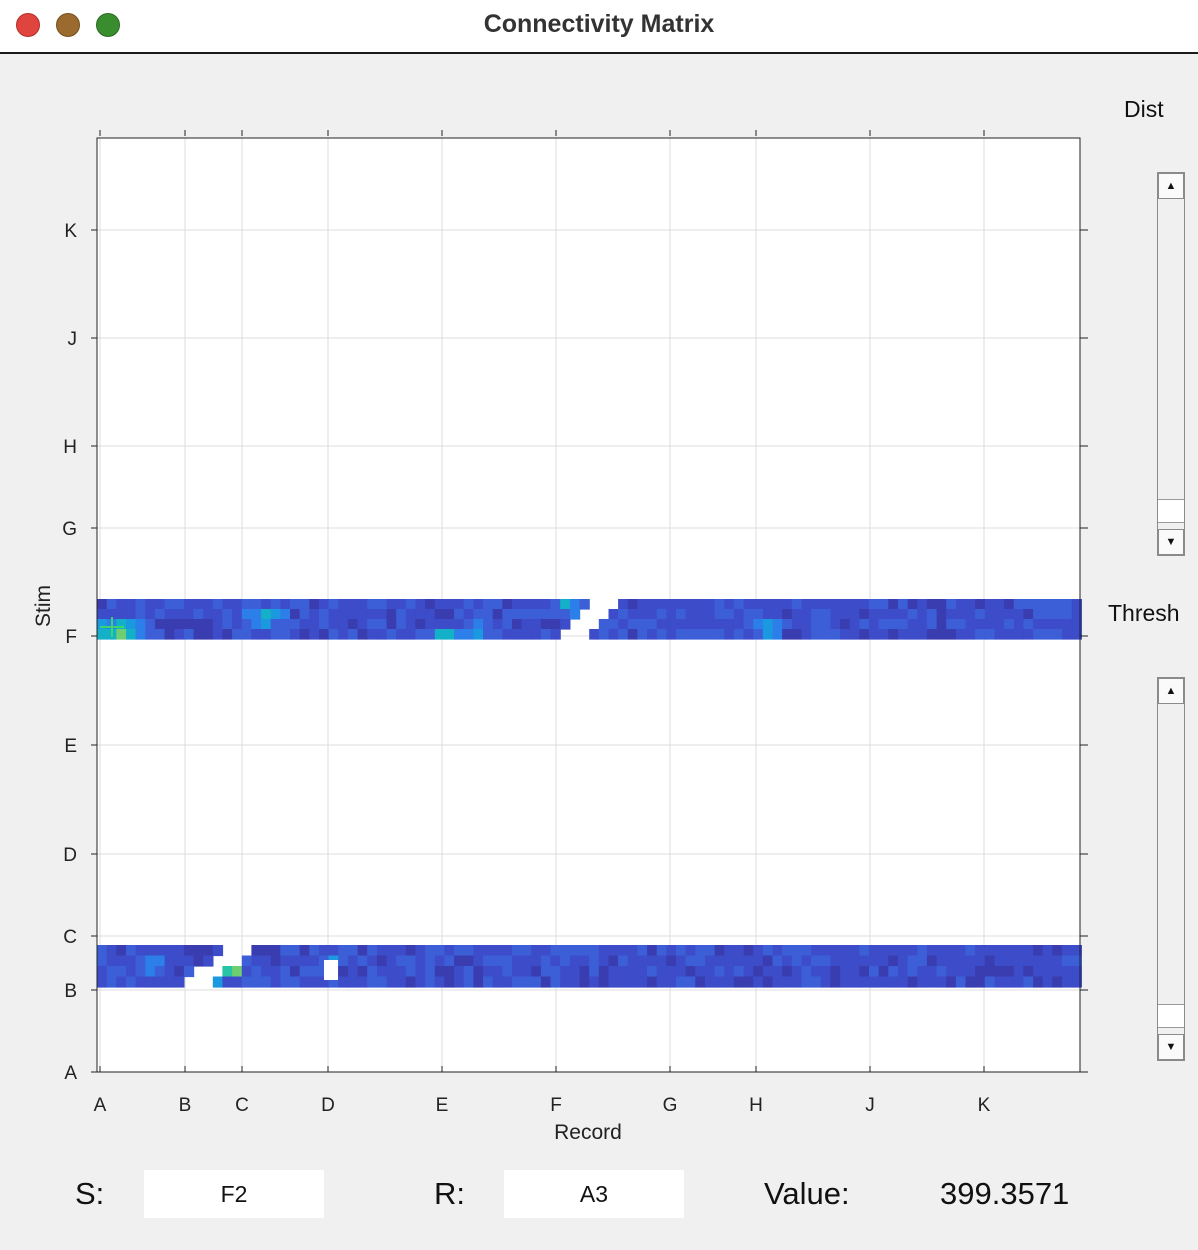 Image resolution: width=1198 pixels, height=1250 pixels. I want to click on zoom-window-button, so click(108, 25).